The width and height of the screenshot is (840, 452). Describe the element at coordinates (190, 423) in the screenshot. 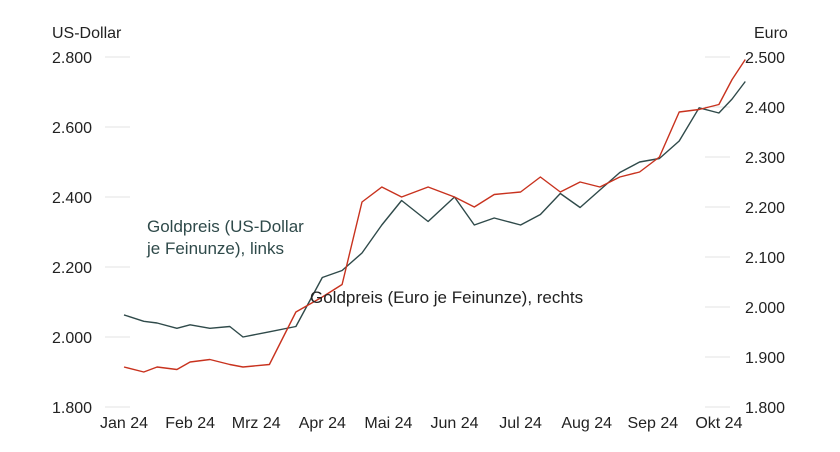

I see `x-tick-label: Feb 24` at that location.